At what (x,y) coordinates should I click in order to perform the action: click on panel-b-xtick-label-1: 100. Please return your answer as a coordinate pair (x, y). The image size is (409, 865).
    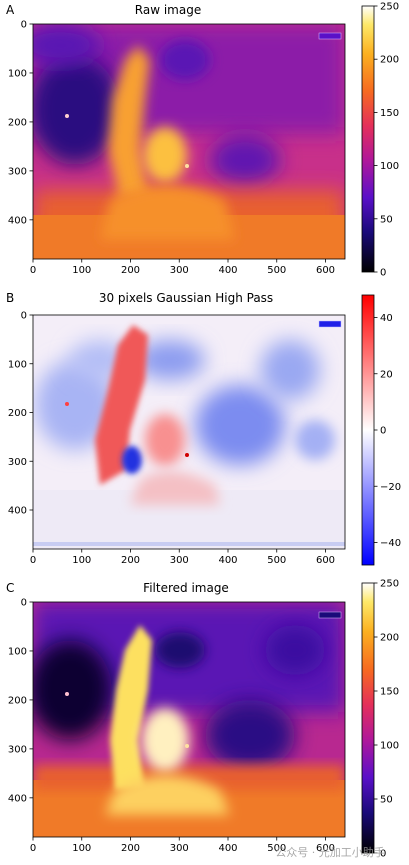
    Looking at the image, I should click on (81, 560).